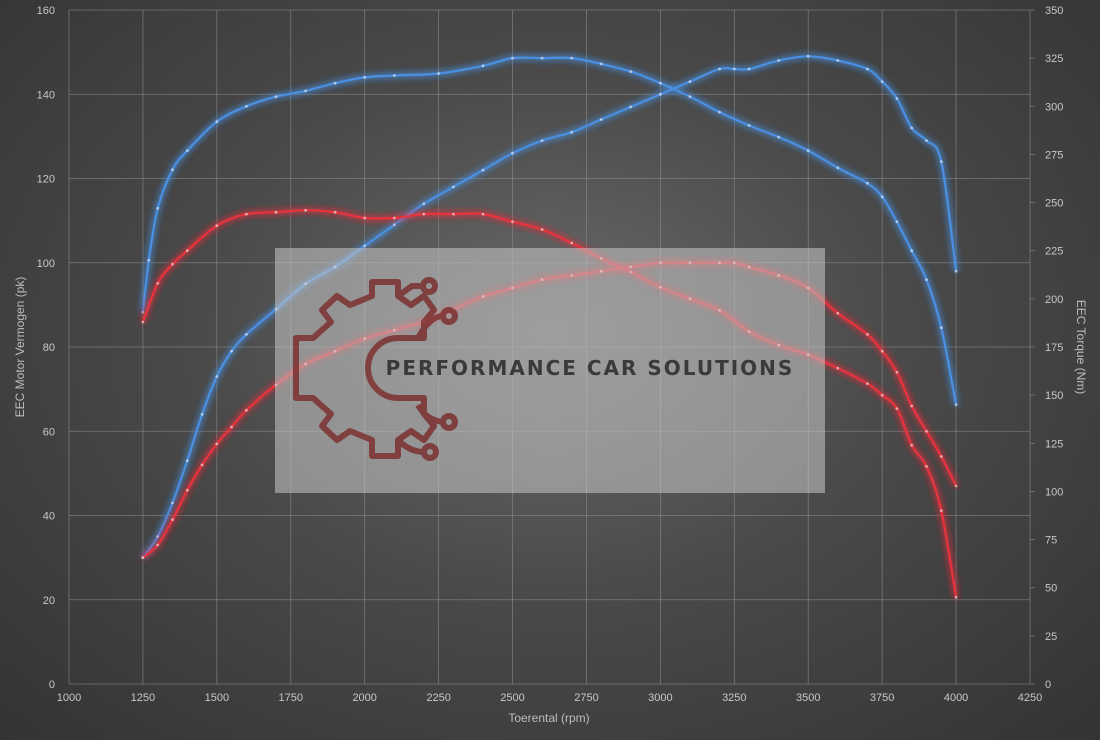 Image resolution: width=1100 pixels, height=740 pixels. I want to click on x-tick-label: 1000, so click(69, 698).